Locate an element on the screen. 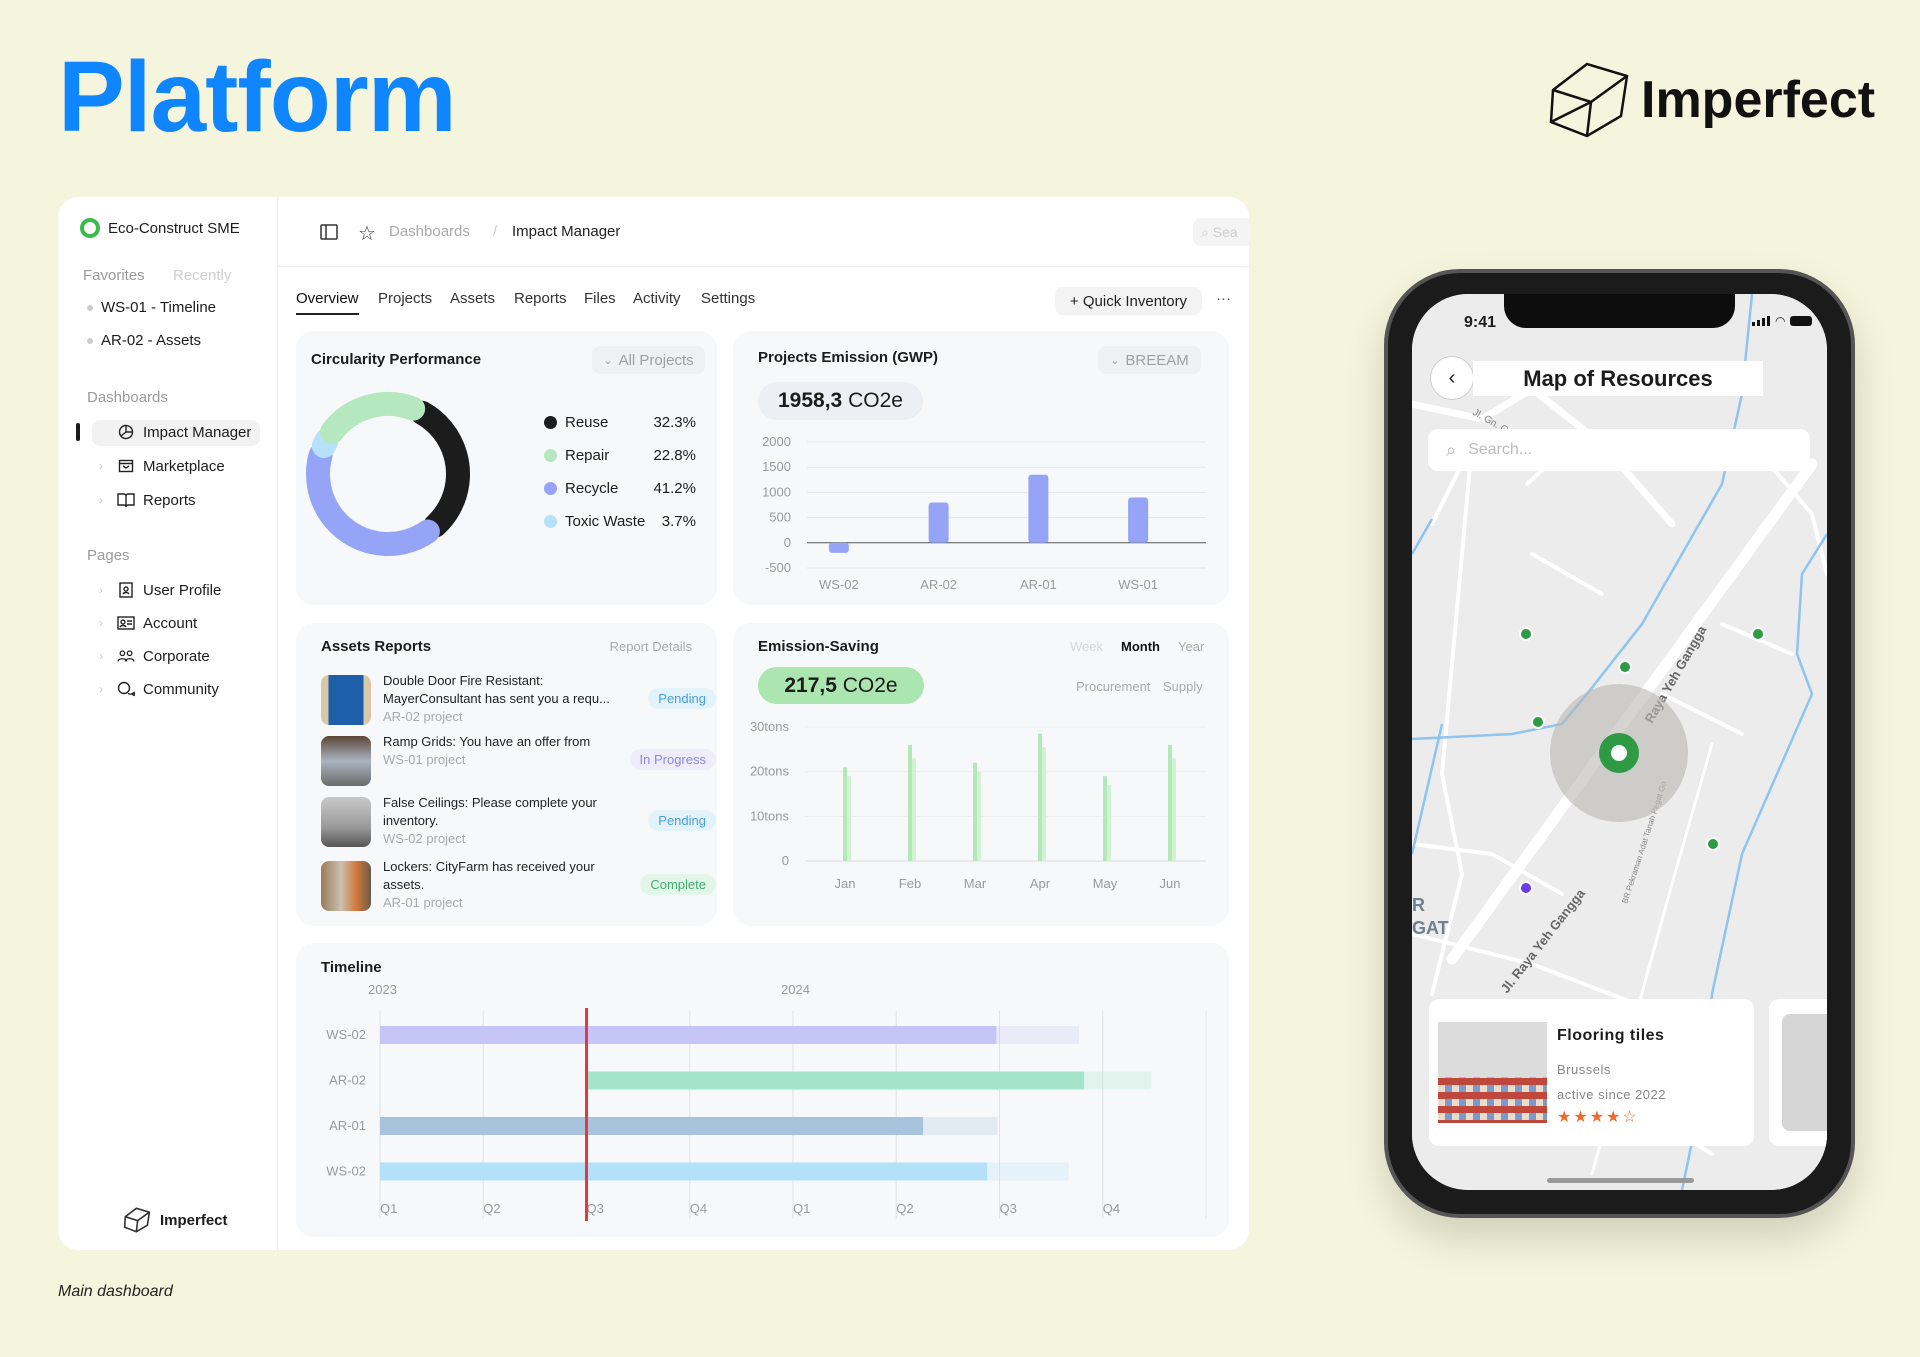 The image size is (1920, 1357). donut-slice-toxic-waste is located at coordinates (388, 474).